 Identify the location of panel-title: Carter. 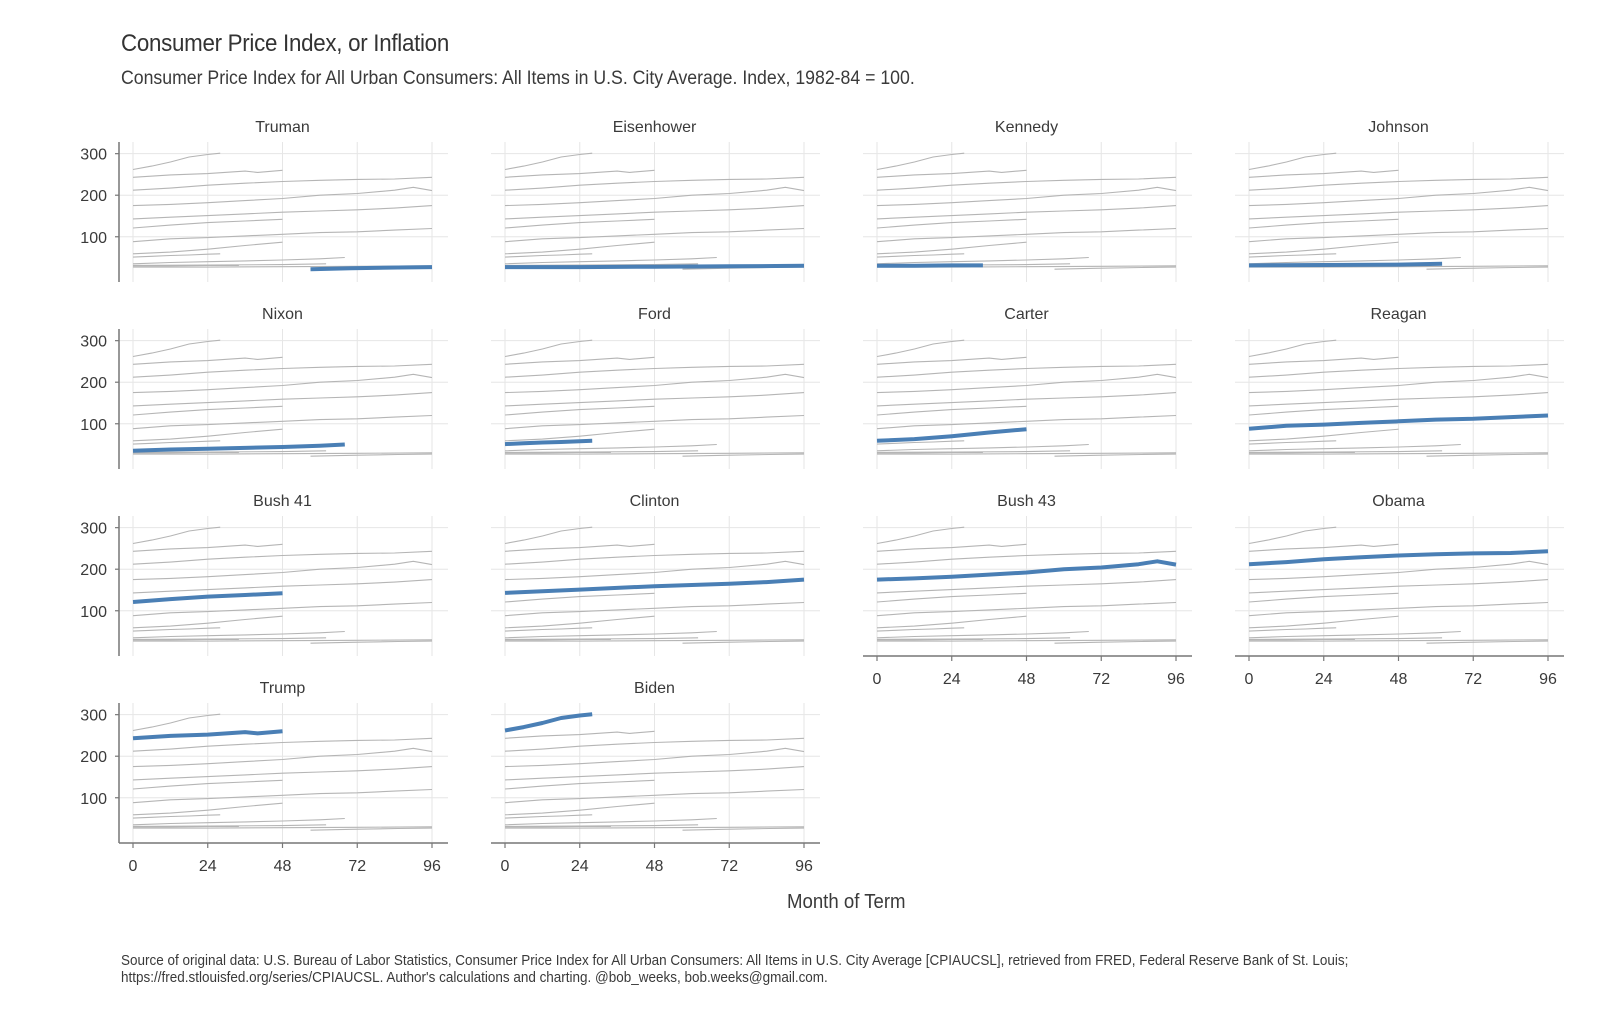
(1026, 314).